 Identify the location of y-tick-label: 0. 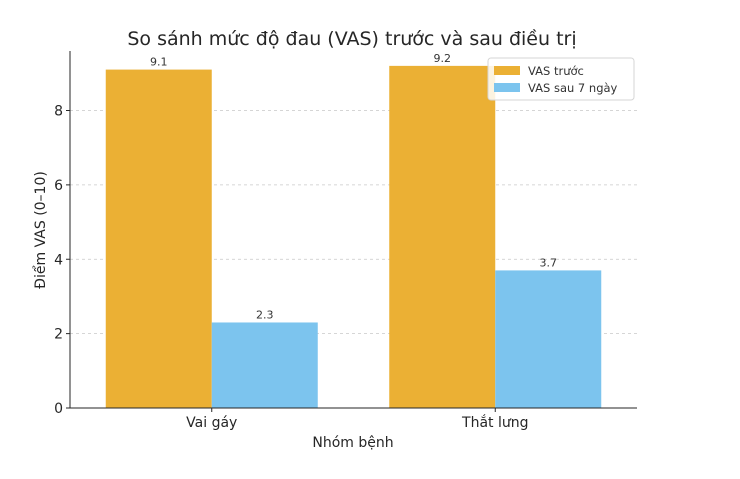
(58, 409).